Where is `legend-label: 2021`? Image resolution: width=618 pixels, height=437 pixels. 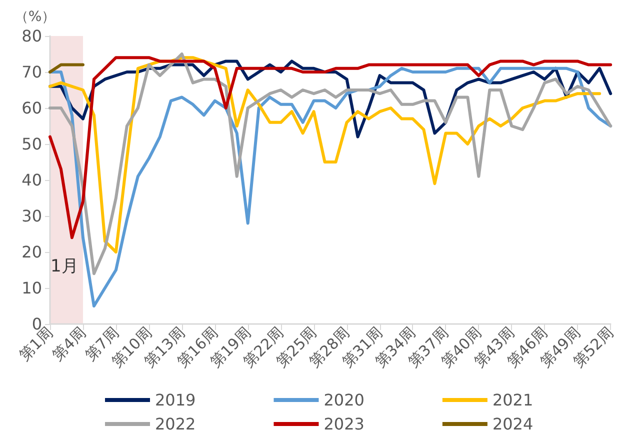
legend-label: 2021 is located at coordinates (513, 400).